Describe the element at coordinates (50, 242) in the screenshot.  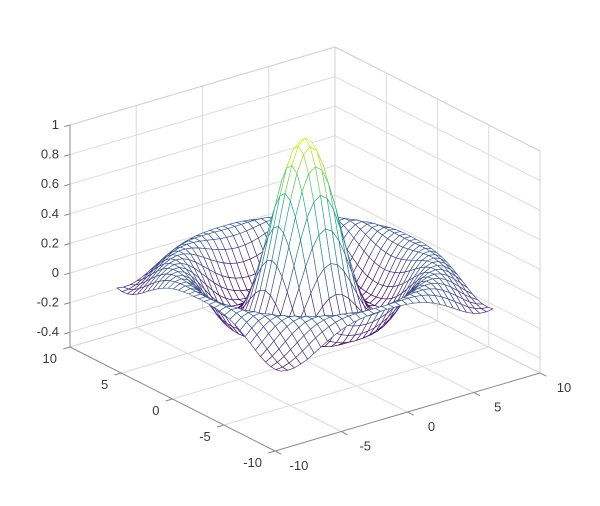
I see `z-tick-label: 0.2` at that location.